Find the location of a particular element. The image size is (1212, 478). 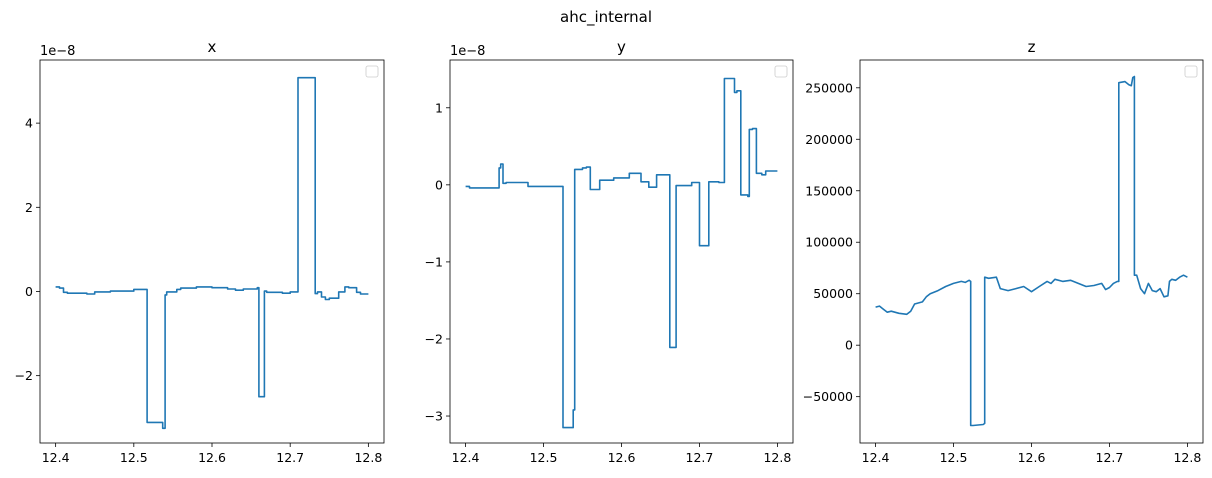

y-tick-label: −1 is located at coordinates (434, 261).